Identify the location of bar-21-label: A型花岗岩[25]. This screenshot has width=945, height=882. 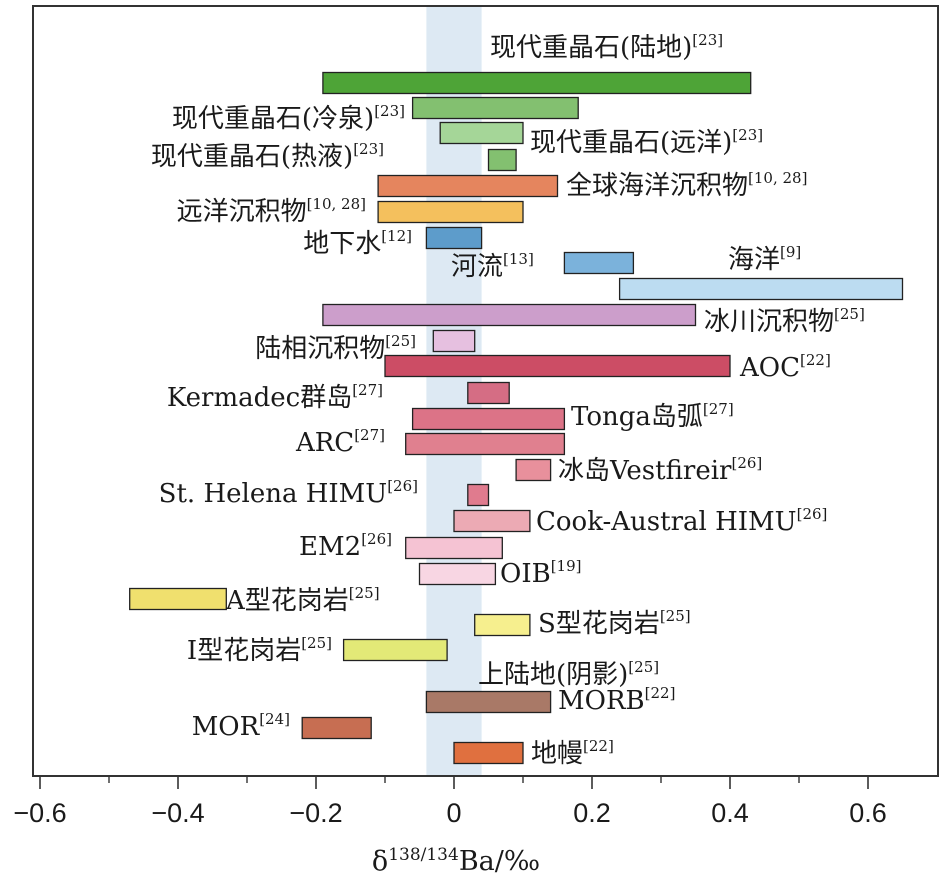
(302, 600).